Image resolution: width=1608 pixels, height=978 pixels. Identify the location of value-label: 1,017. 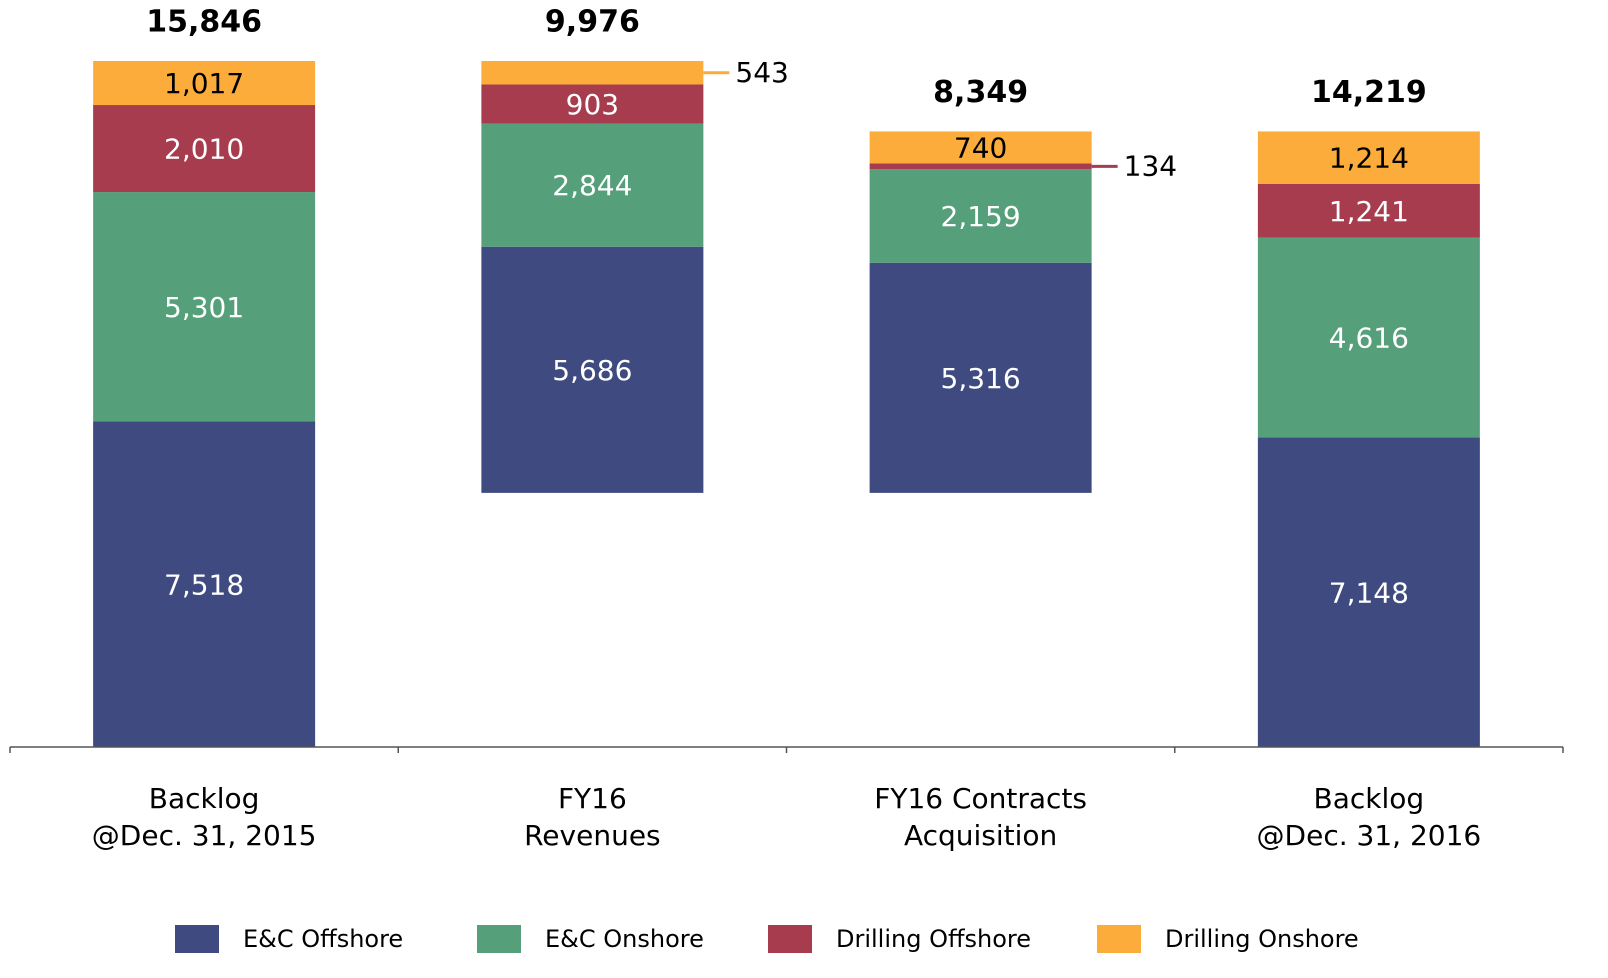
(204, 83).